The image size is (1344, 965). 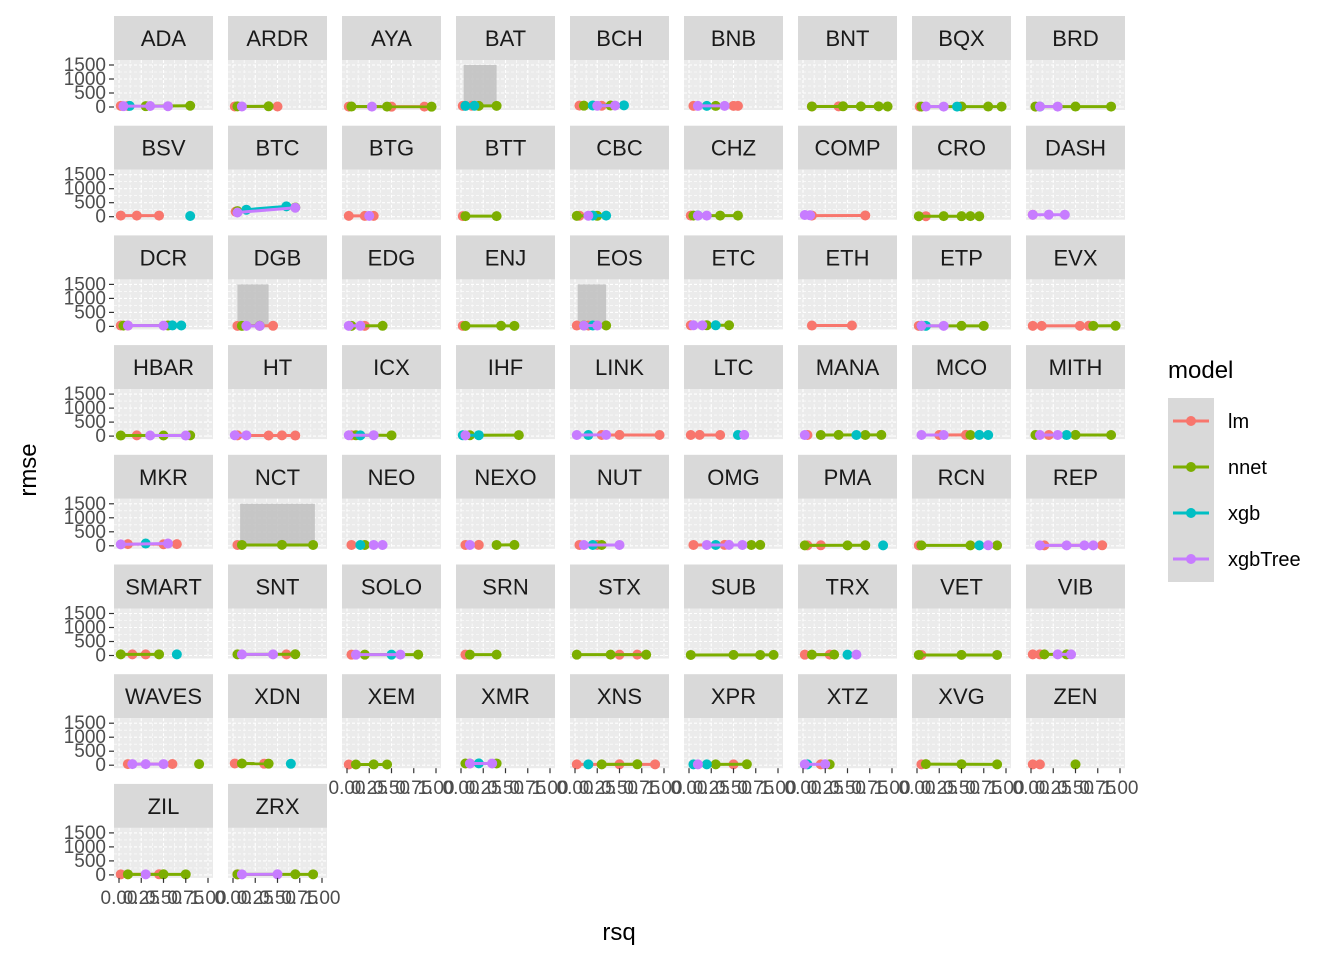 I want to click on facet-strip-label: HT, so click(x=277, y=367).